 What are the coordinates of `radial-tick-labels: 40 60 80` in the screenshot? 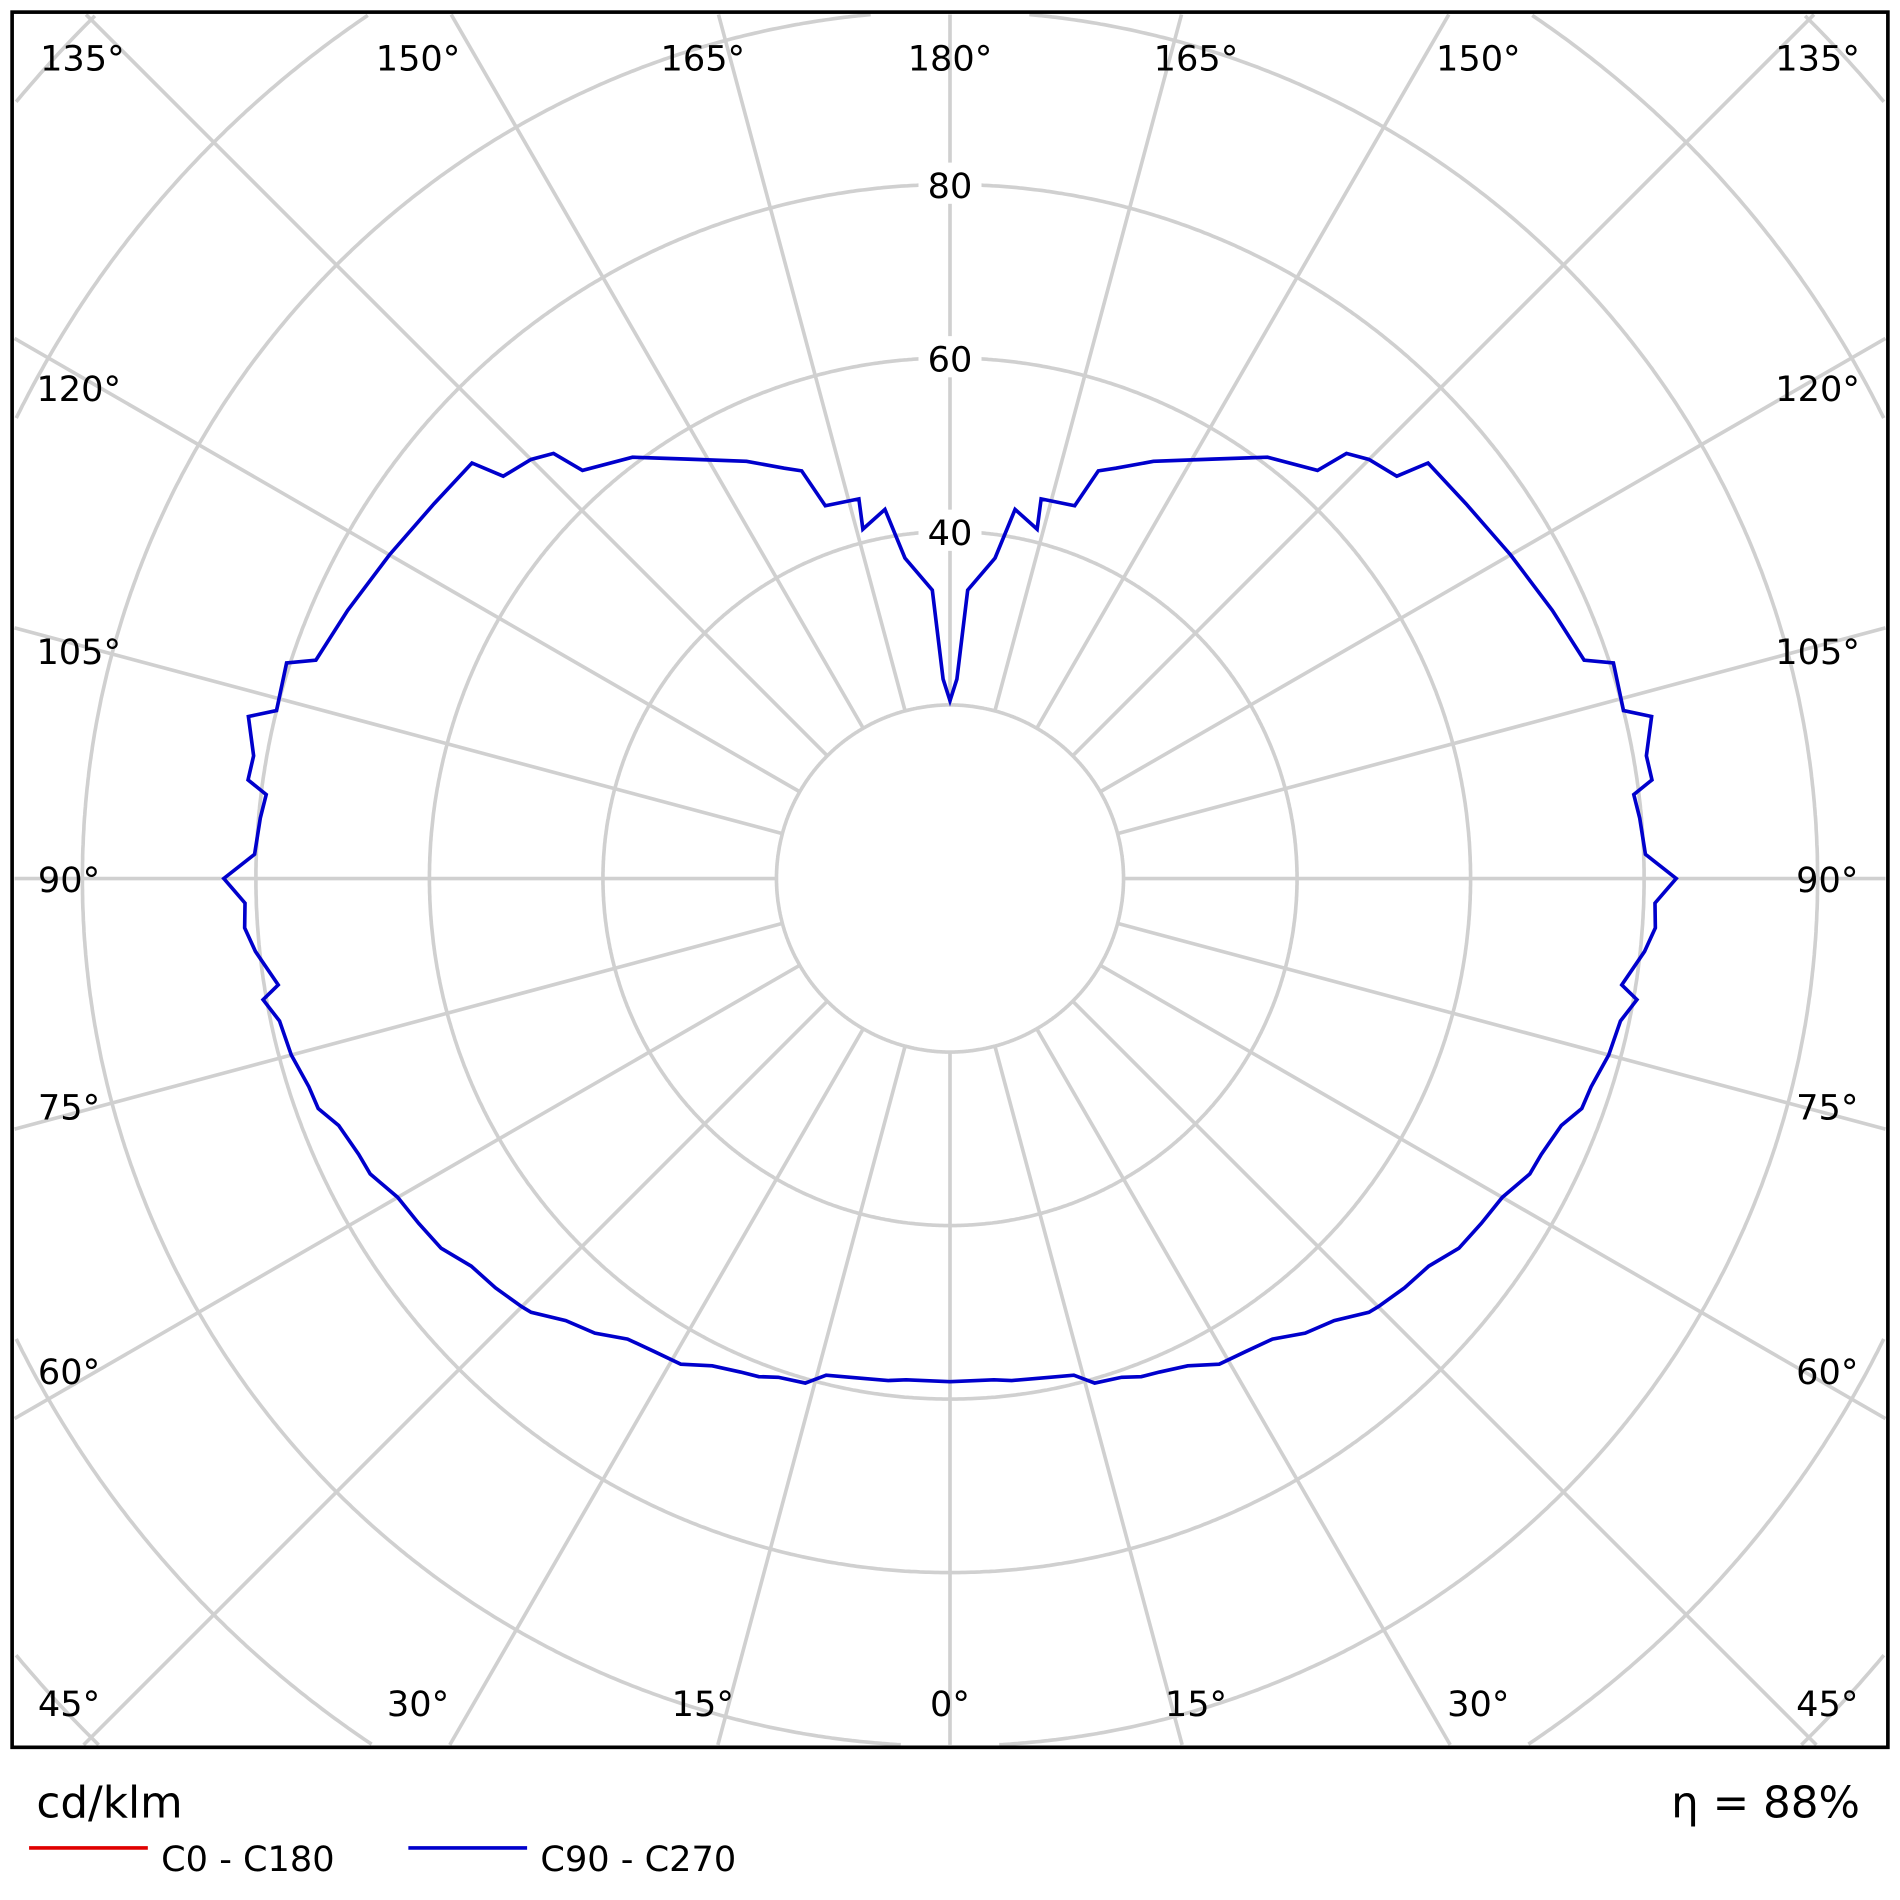 It's located at (950, 358).